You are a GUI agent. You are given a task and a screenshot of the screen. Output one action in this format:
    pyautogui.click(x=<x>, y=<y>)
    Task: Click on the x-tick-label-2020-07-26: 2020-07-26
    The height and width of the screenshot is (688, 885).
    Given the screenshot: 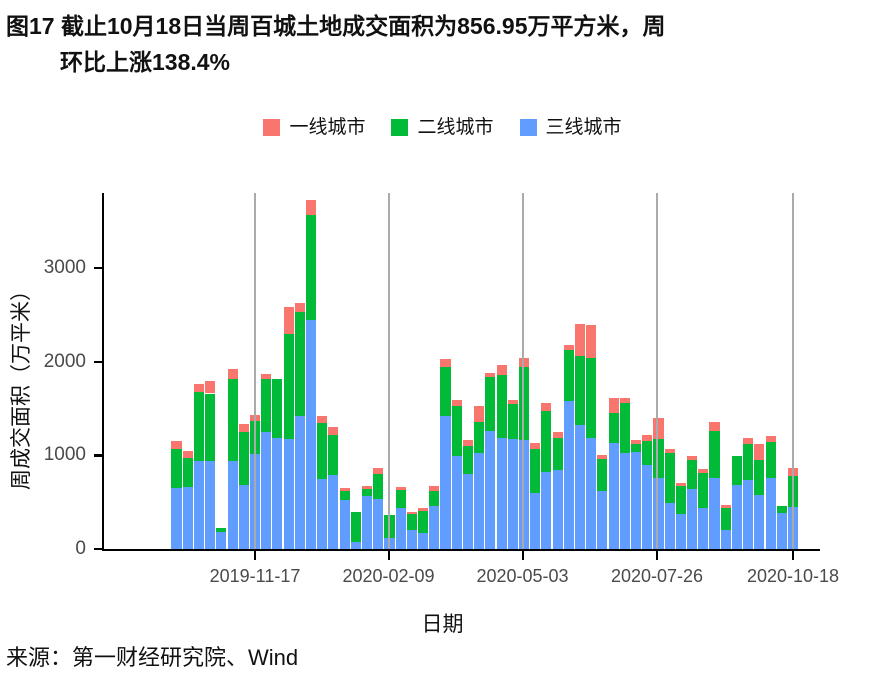 What is the action you would take?
    pyautogui.click(x=657, y=576)
    